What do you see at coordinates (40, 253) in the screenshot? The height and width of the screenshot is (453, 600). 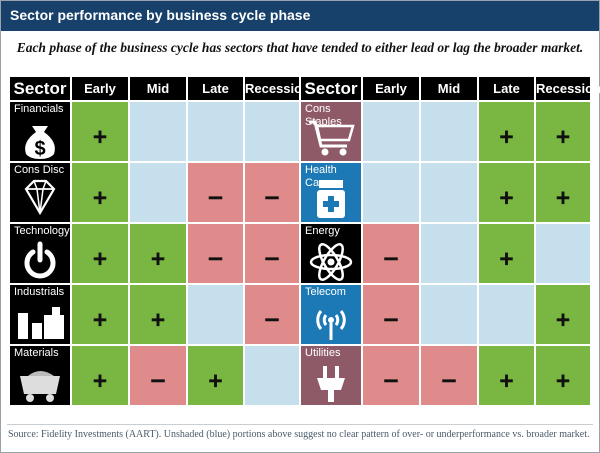 I see `sector-cell-technology: Technology` at bounding box center [40, 253].